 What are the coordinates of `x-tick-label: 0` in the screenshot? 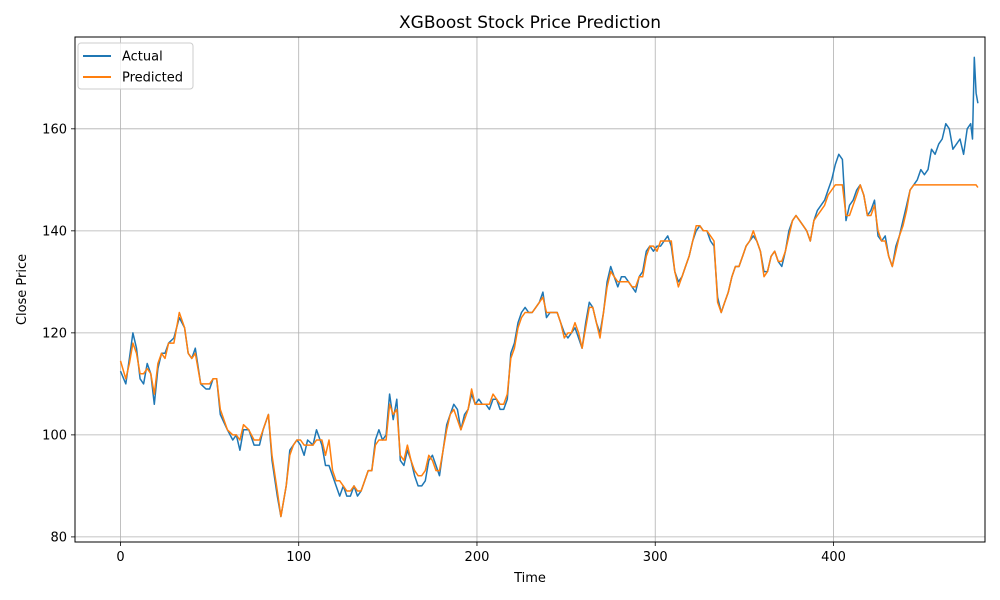 It's located at (120, 557).